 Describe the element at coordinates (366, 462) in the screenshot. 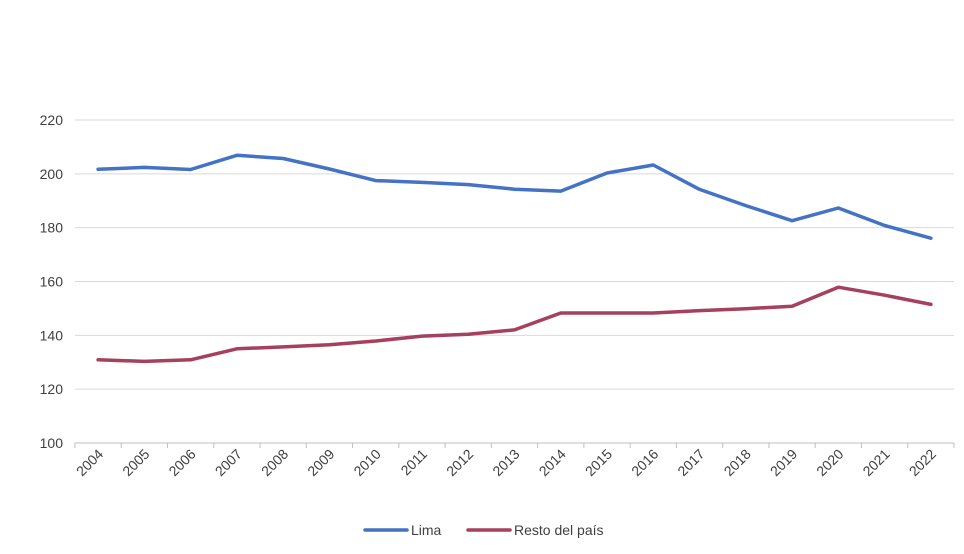

I see `x-tick-label-2010: 2010` at that location.